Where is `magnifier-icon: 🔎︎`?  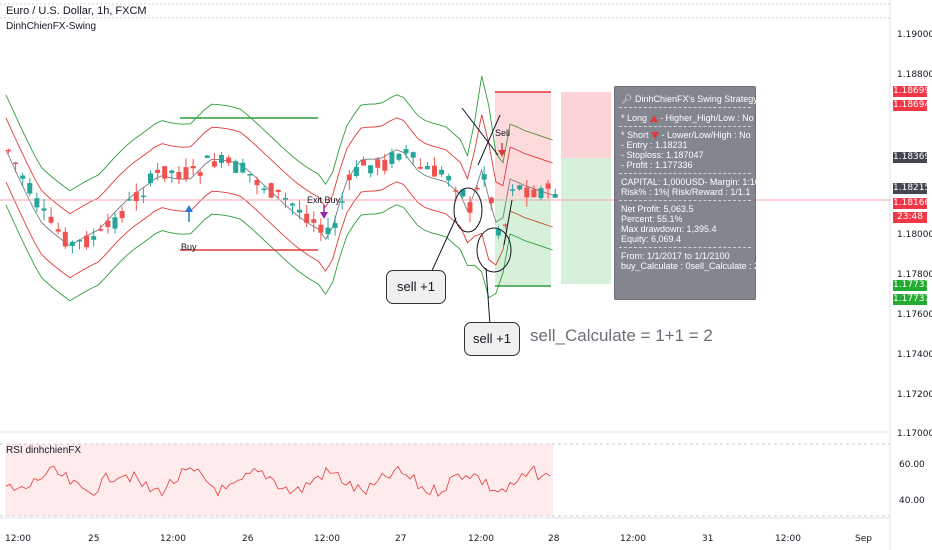
magnifier-icon: 🔎︎ is located at coordinates (627, 99).